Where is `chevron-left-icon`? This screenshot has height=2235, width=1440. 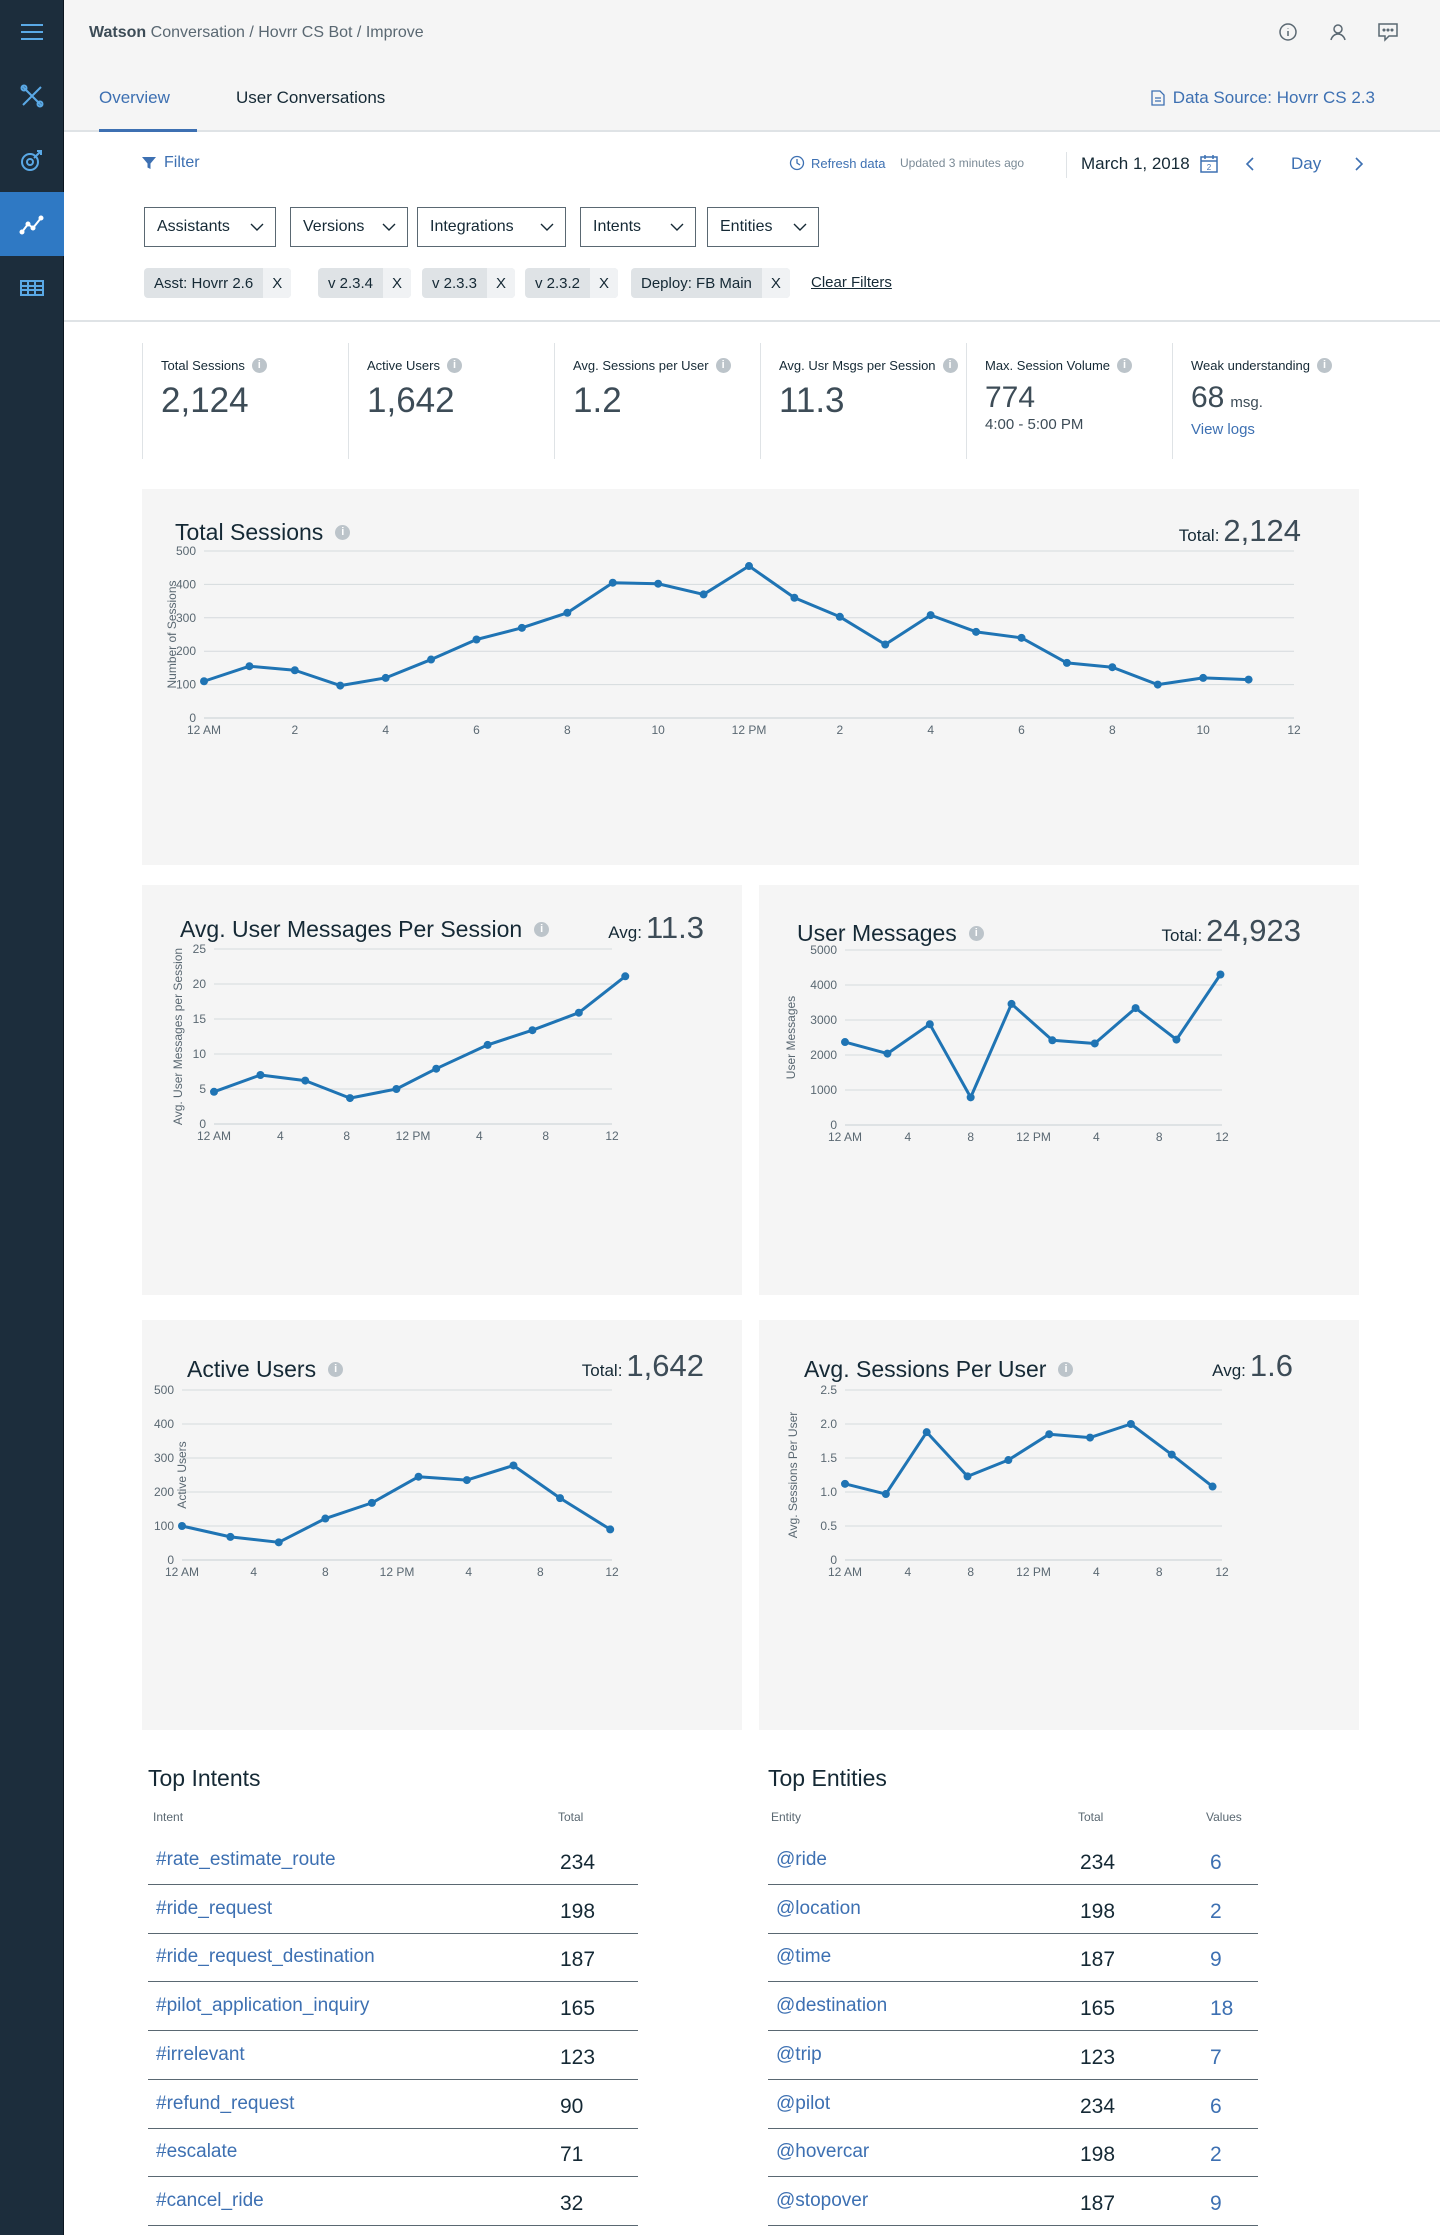 chevron-left-icon is located at coordinates (1250, 164).